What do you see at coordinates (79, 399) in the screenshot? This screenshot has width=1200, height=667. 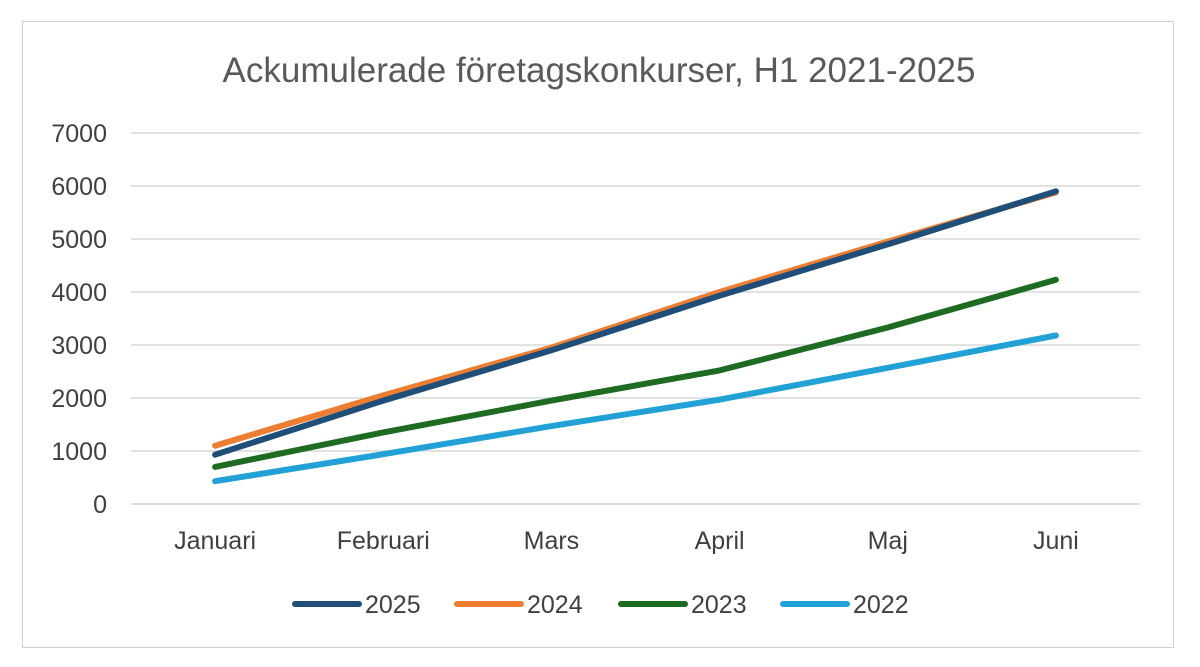 I see `y-tick-label: 2000` at bounding box center [79, 399].